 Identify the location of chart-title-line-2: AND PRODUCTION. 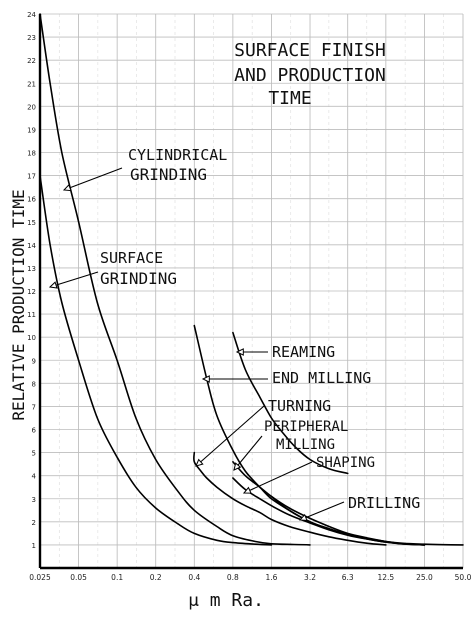
(310, 75).